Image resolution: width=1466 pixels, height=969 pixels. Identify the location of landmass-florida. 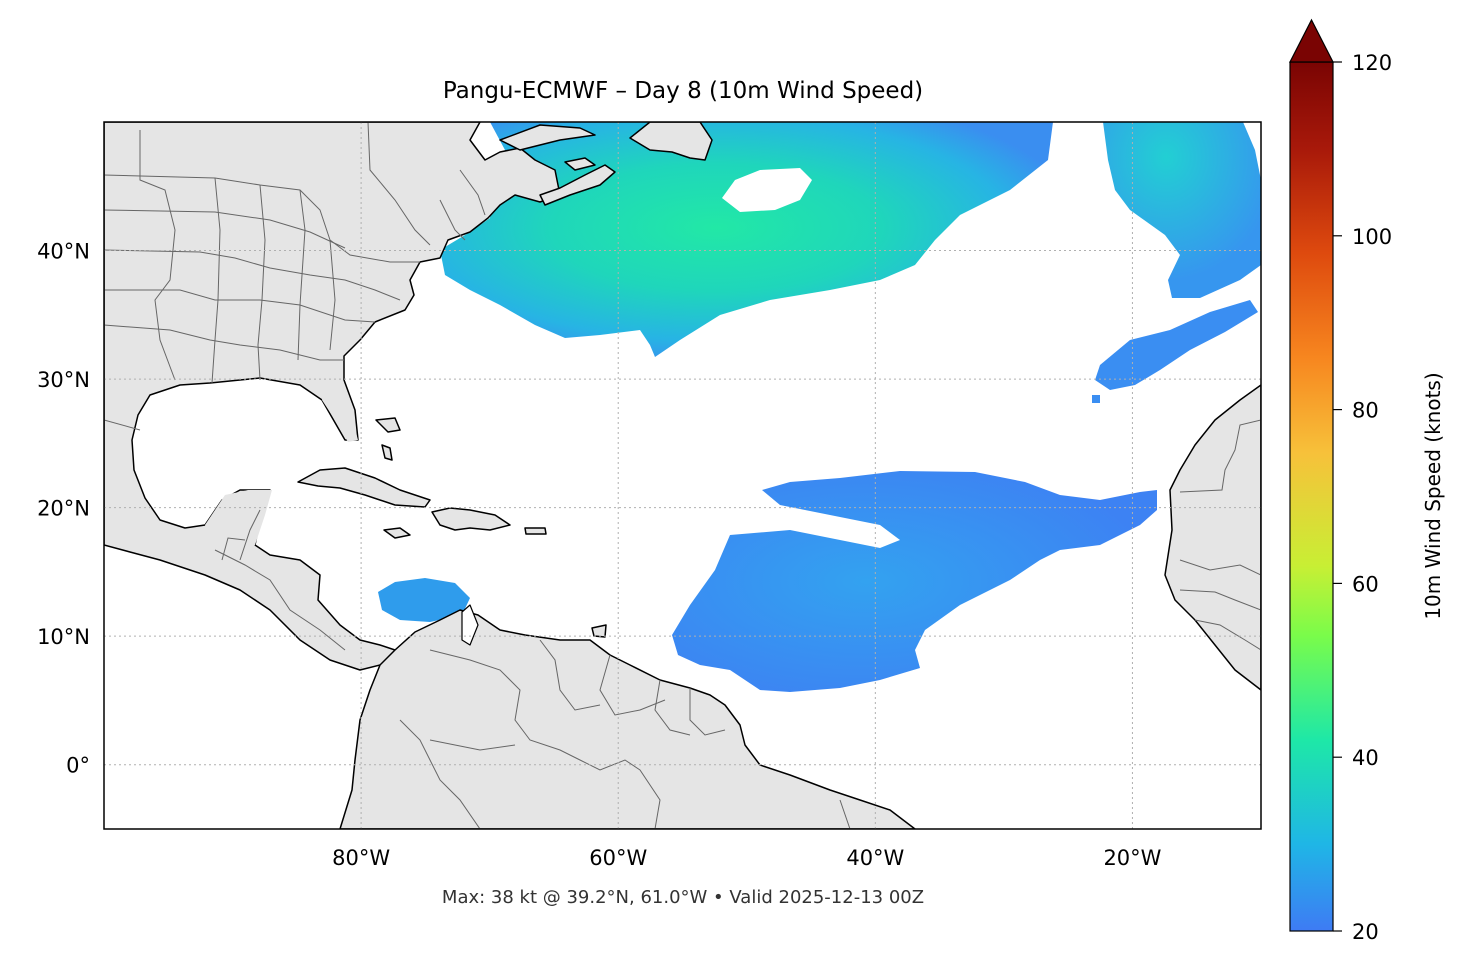
(340, 411).